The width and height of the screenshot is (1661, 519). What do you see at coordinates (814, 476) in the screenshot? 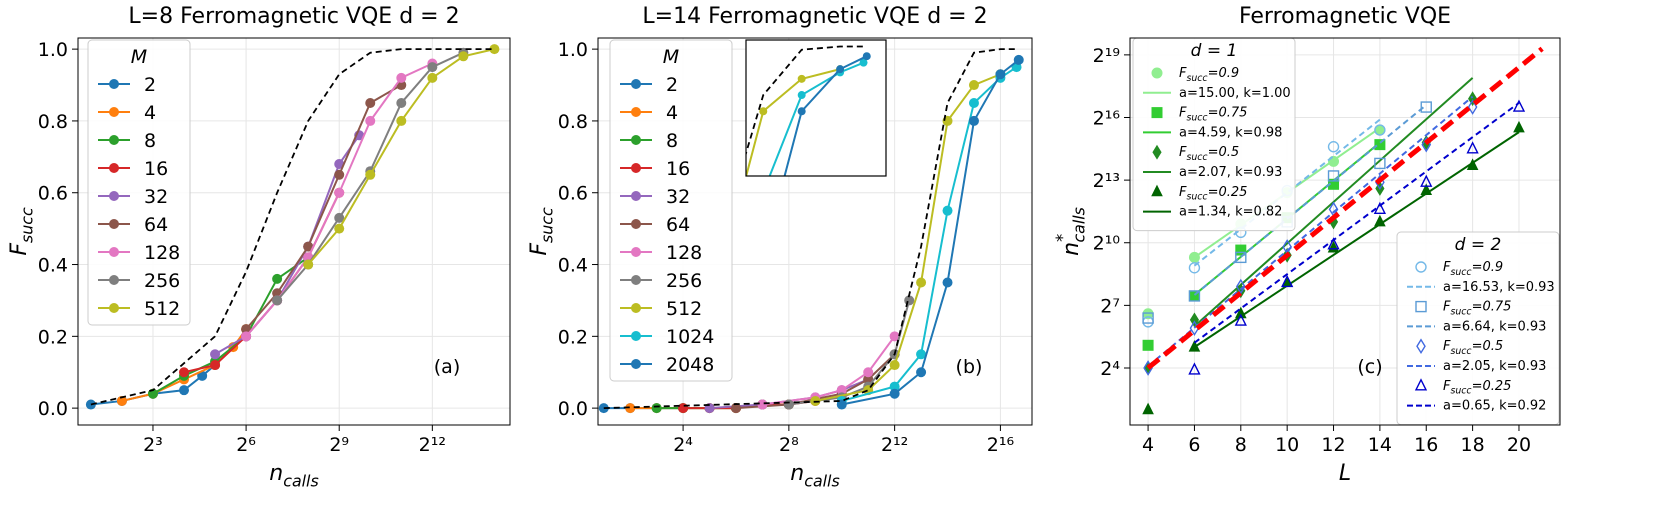
I see `x-axis-label: ncalls` at bounding box center [814, 476].